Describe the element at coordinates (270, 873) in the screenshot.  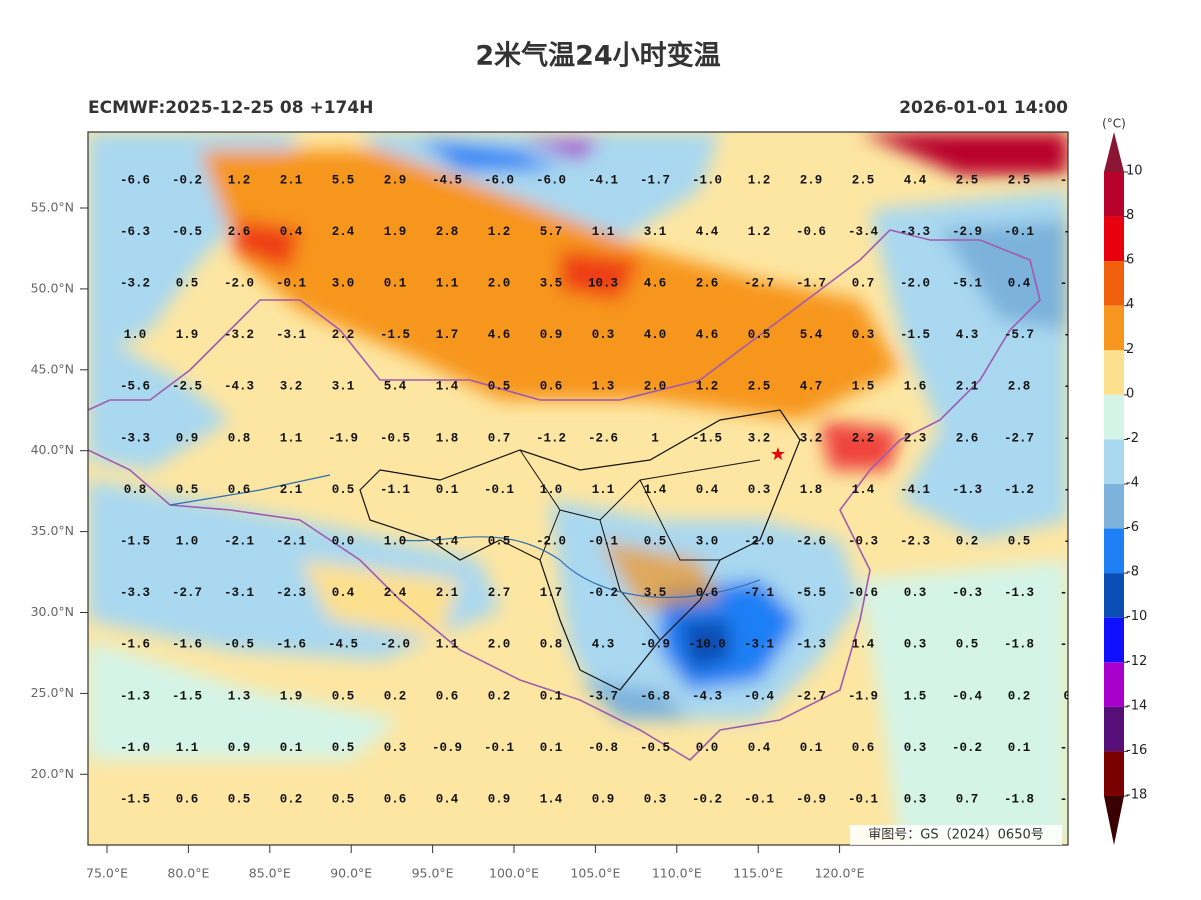
I see `lon-label: 85.0°E` at that location.